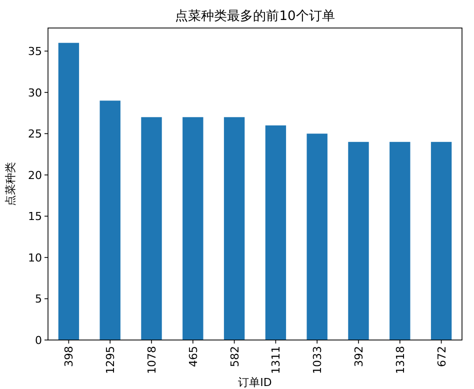  I want to click on x-tick-label: 582, so click(235, 356).